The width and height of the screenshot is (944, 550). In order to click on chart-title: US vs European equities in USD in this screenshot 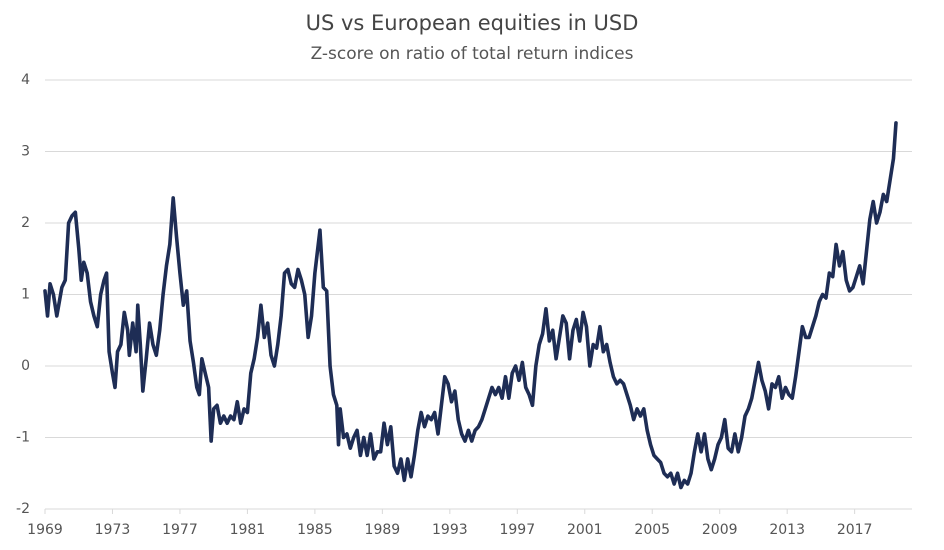, I will do `click(472, 23)`.